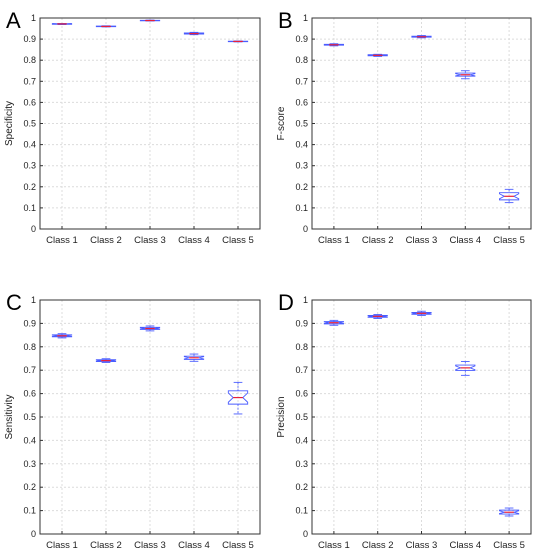  Describe the element at coordinates (281, 416) in the screenshot. I see `y-axis-label: Precision` at that location.